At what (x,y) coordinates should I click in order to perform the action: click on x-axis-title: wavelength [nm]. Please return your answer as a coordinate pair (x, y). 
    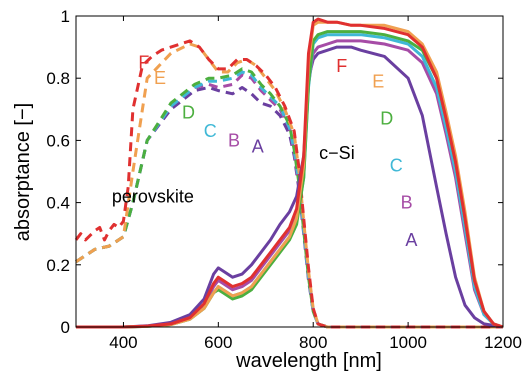
    Looking at the image, I should click on (308, 361).